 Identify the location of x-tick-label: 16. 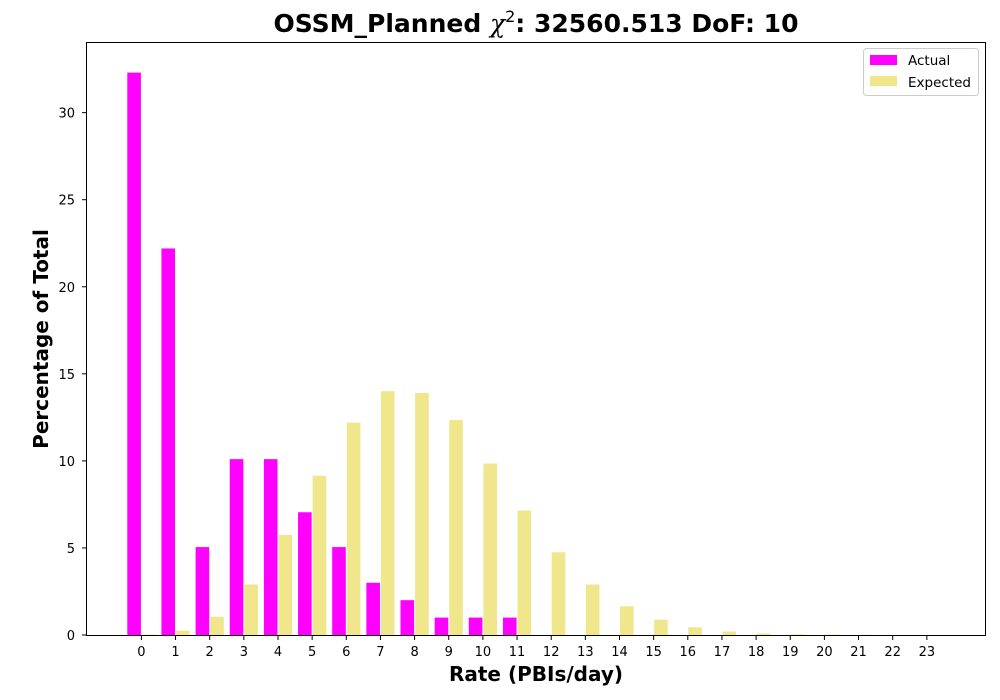
(688, 652).